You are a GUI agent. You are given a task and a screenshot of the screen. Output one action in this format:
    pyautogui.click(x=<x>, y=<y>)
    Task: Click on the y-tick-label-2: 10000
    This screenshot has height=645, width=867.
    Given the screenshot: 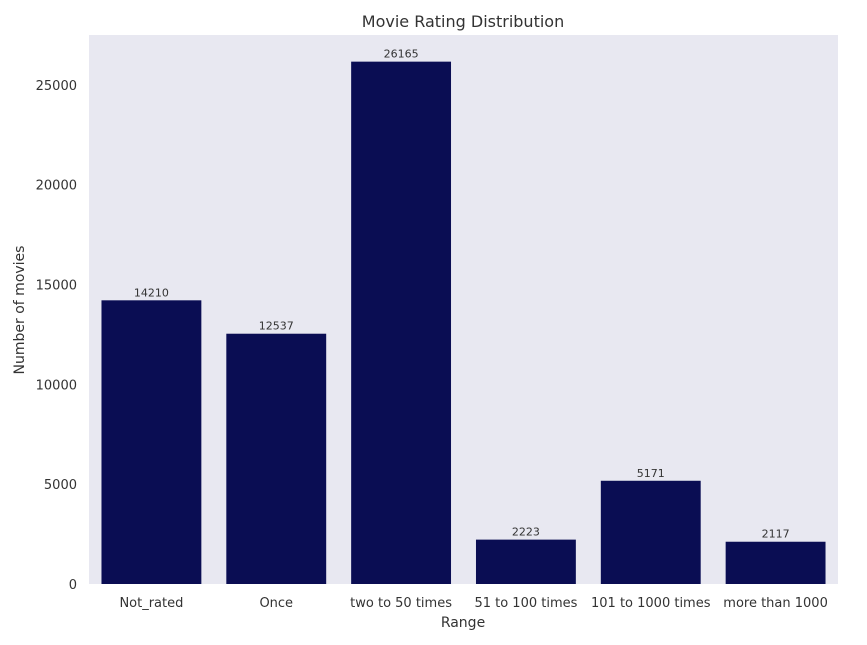 What is the action you would take?
    pyautogui.click(x=56, y=385)
    